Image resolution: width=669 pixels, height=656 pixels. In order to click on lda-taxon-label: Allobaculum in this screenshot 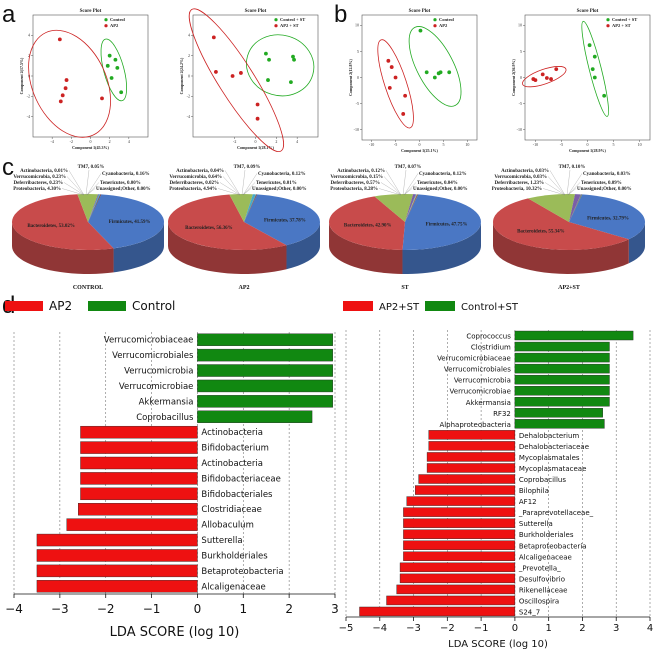, I will do `click(227, 526)`.